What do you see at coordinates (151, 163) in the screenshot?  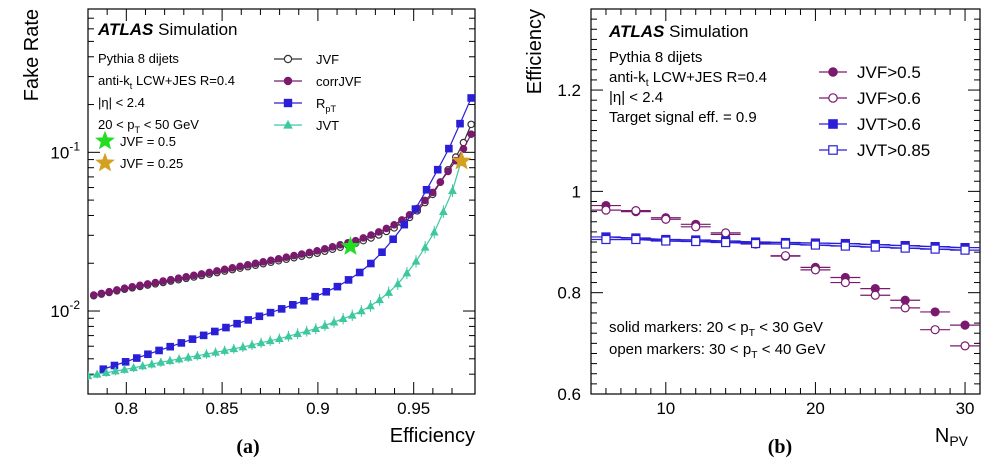 I see `legend-star-label: JVF = 0.25` at bounding box center [151, 163].